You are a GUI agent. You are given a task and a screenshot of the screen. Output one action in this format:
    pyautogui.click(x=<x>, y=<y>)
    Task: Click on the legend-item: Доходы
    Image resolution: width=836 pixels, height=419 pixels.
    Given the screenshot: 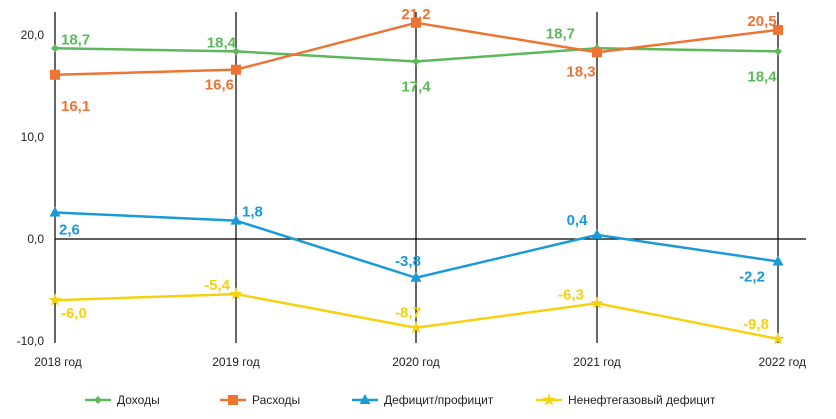 What is the action you would take?
    pyautogui.click(x=122, y=400)
    